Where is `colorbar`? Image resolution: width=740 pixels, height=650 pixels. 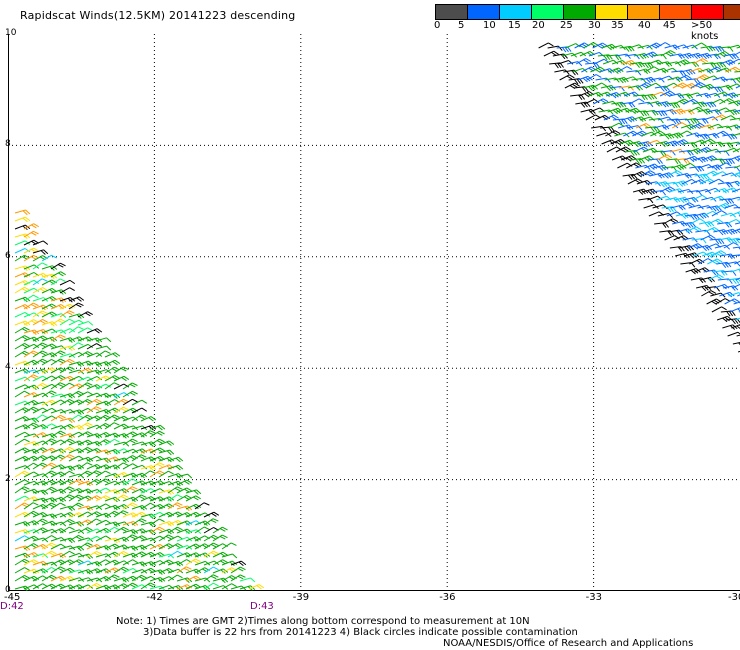
colorbar is located at coordinates (587, 12).